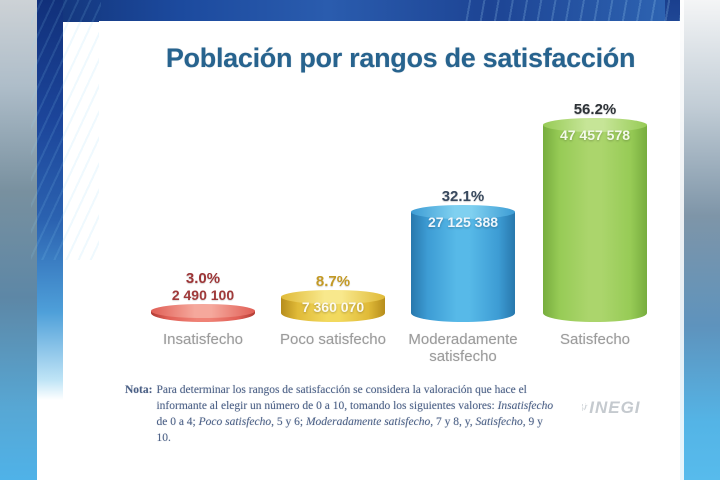 Image resolution: width=720 pixels, height=480 pixels. Describe the element at coordinates (615, 407) in the screenshot. I see `inegi-logo-text: INEGI` at that location.